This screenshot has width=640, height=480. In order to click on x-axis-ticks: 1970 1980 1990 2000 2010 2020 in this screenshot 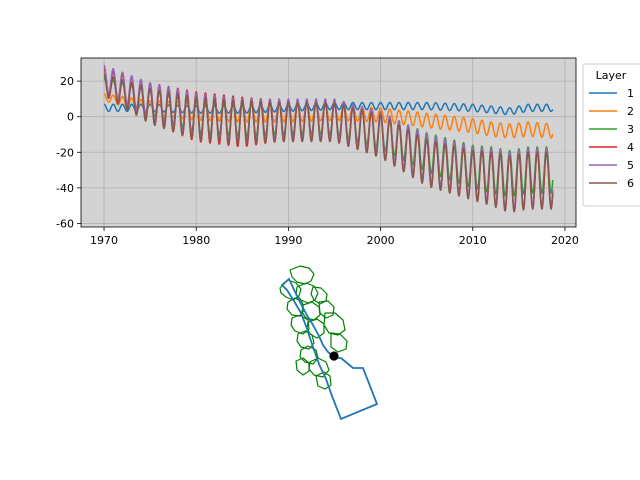, I will do `click(334, 237)`.